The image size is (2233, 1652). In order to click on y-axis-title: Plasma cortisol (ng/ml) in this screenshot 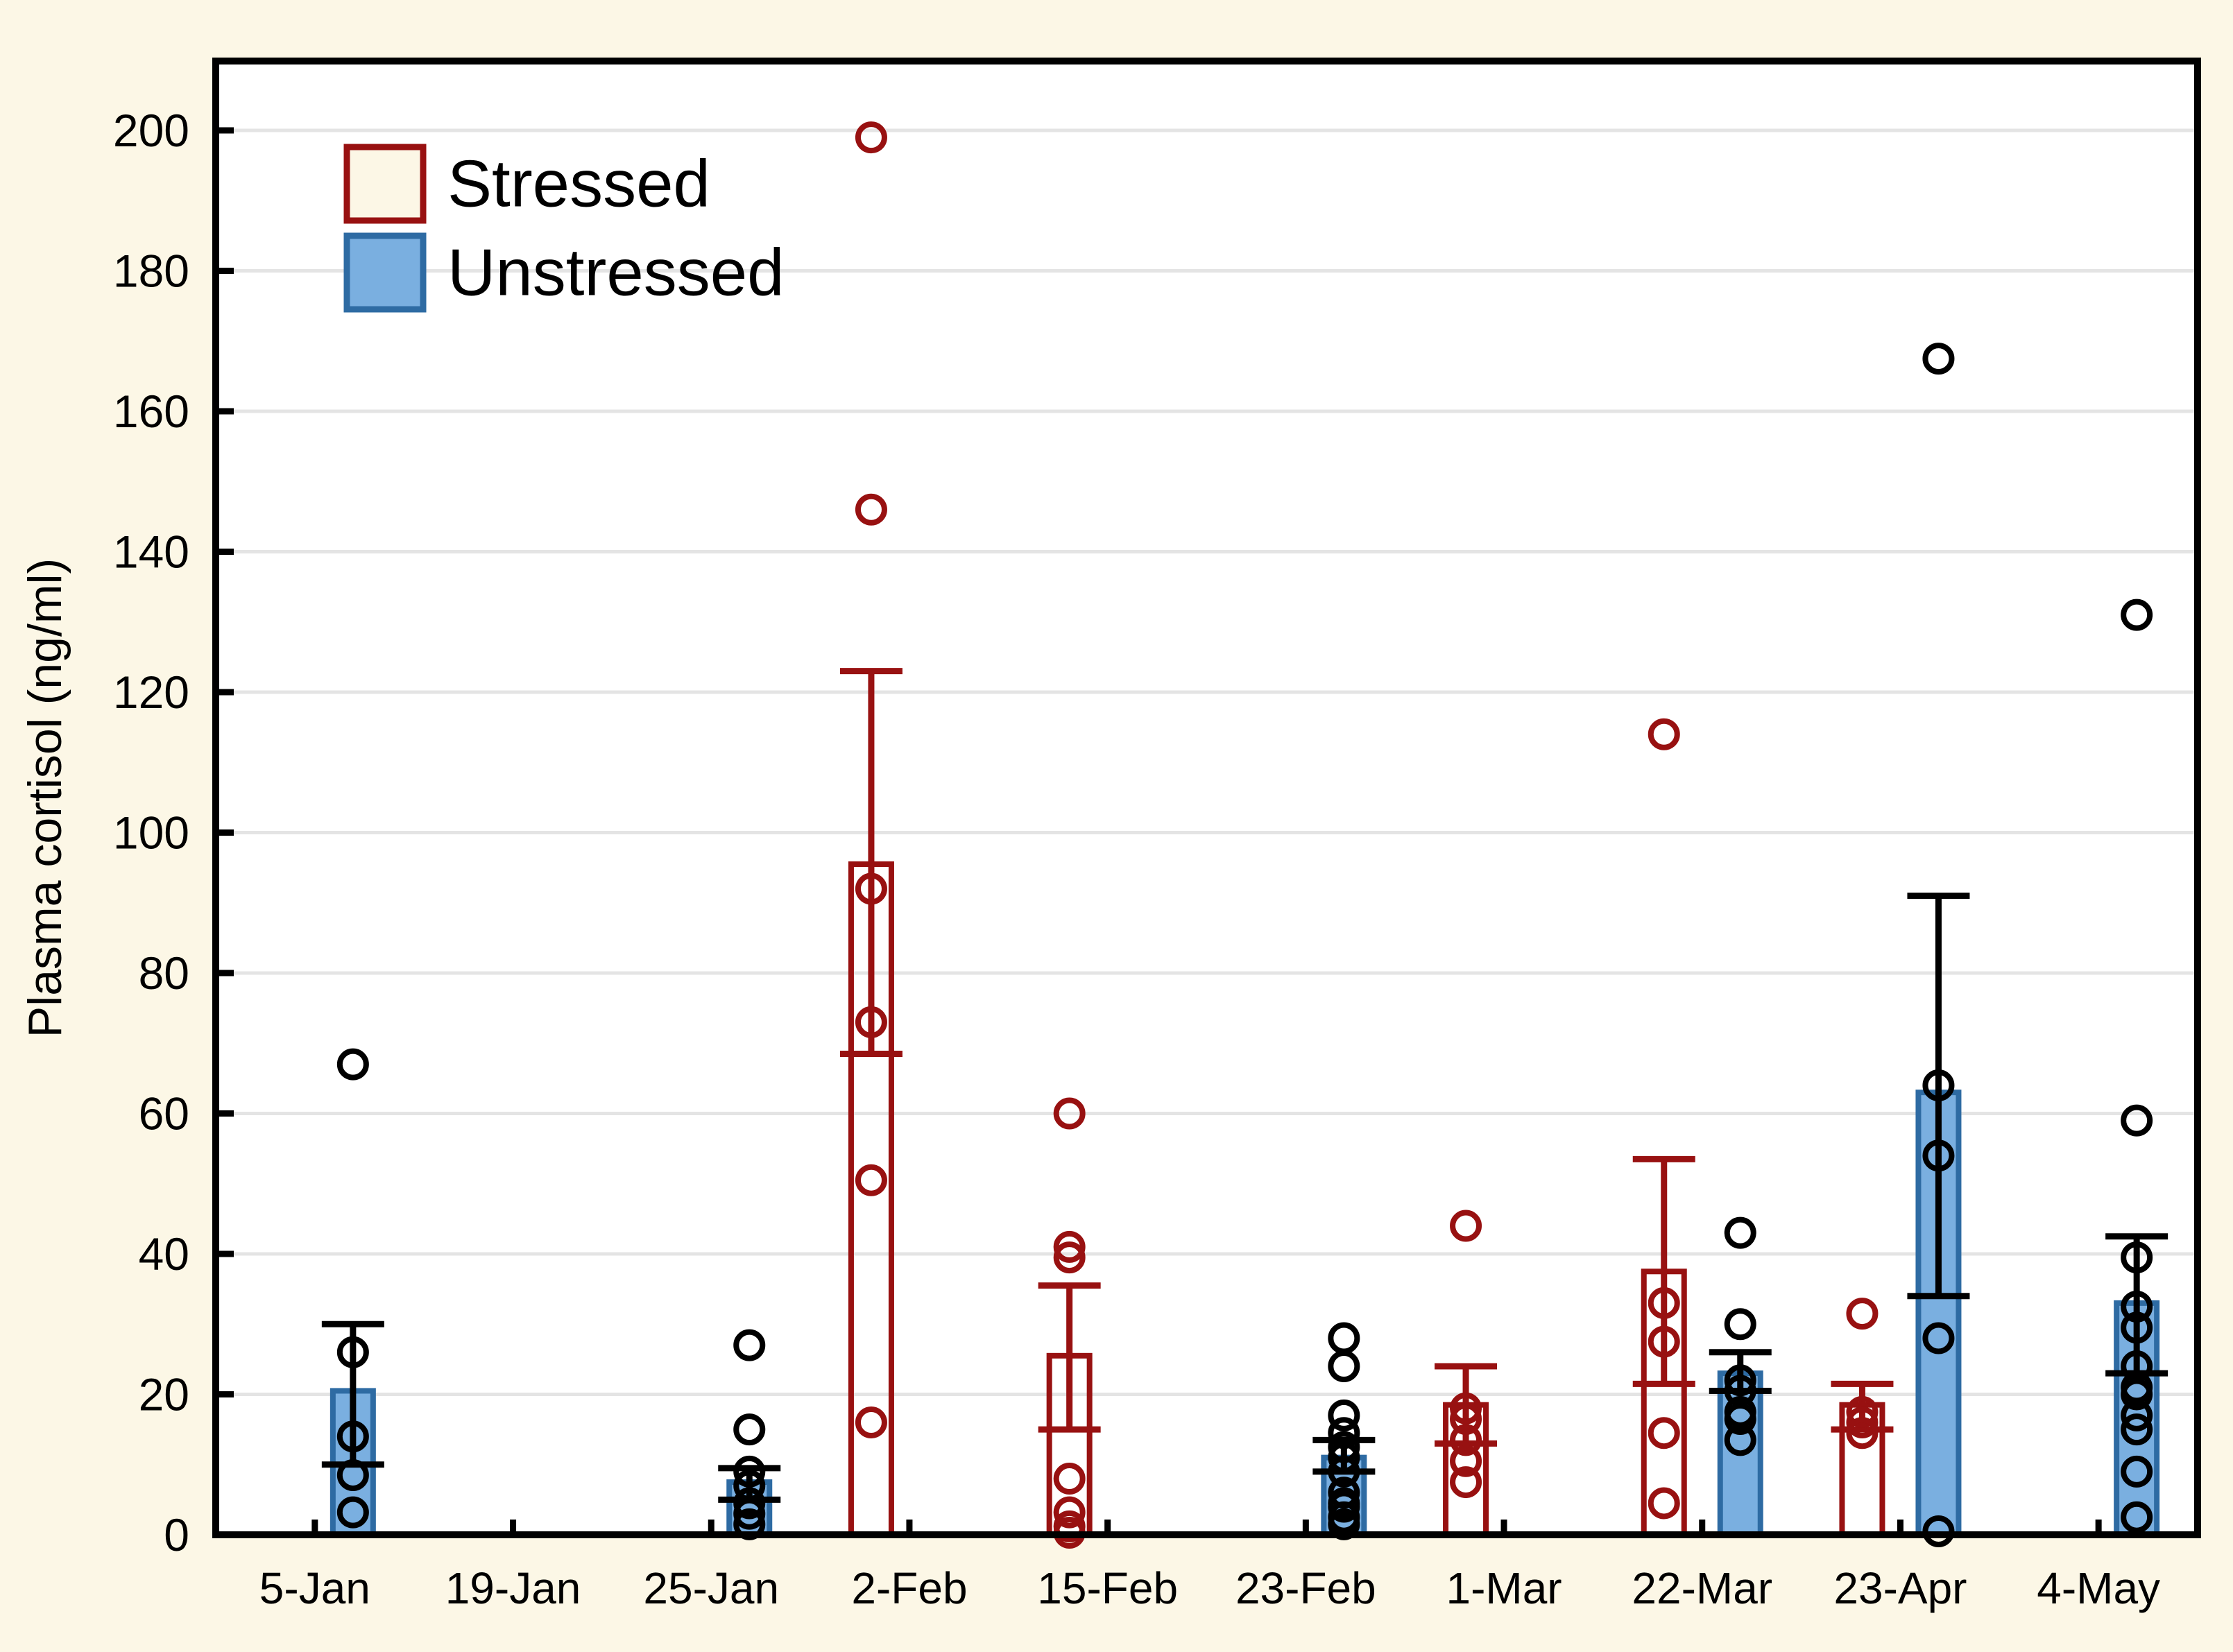, I will do `click(45, 798)`.